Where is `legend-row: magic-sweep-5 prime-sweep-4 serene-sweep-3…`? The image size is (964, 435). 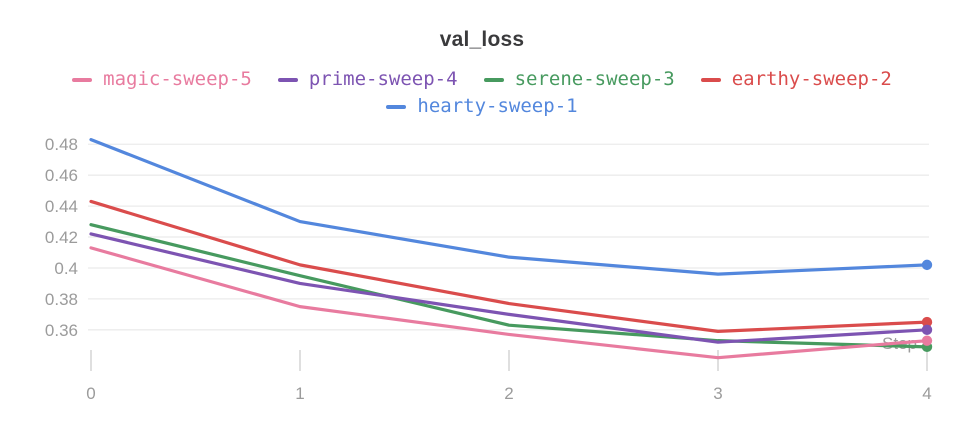 legend-row: magic-sweep-5 prime-sweep-4 serene-sweep-3… is located at coordinates (482, 79).